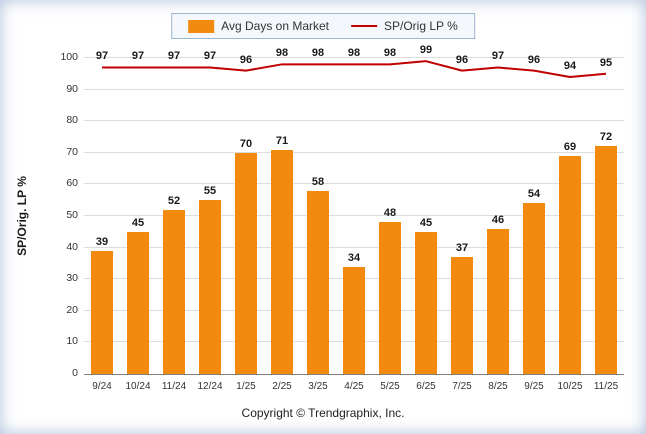 This screenshot has width=646, height=434. What do you see at coordinates (72, 246) in the screenshot?
I see `y-tick-label: 40` at bounding box center [72, 246].